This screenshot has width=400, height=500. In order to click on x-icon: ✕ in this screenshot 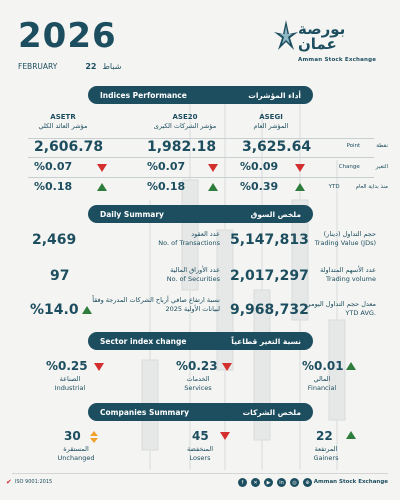, I will do `click(255, 482)`.